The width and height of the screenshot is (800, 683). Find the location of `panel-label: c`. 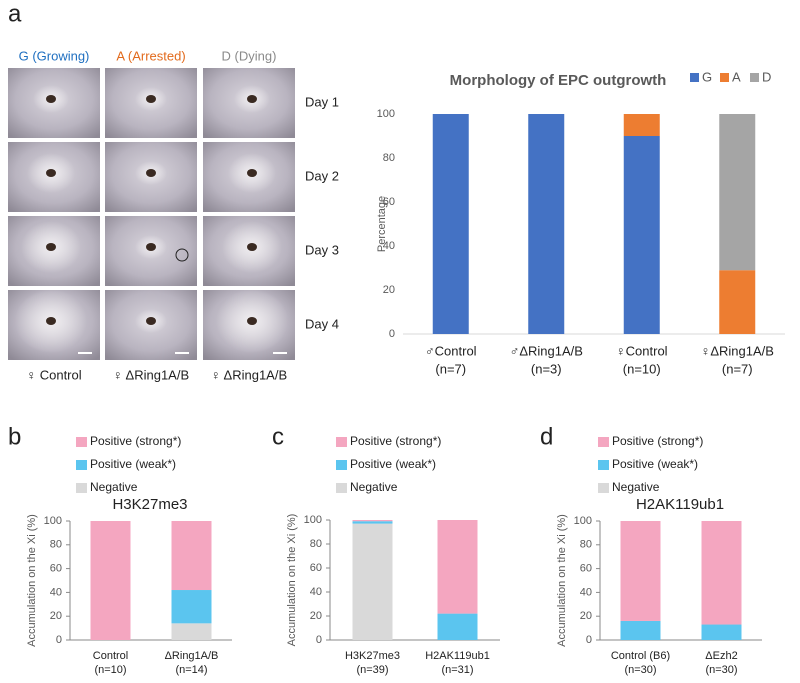

panel-label: c is located at coordinates (278, 436).